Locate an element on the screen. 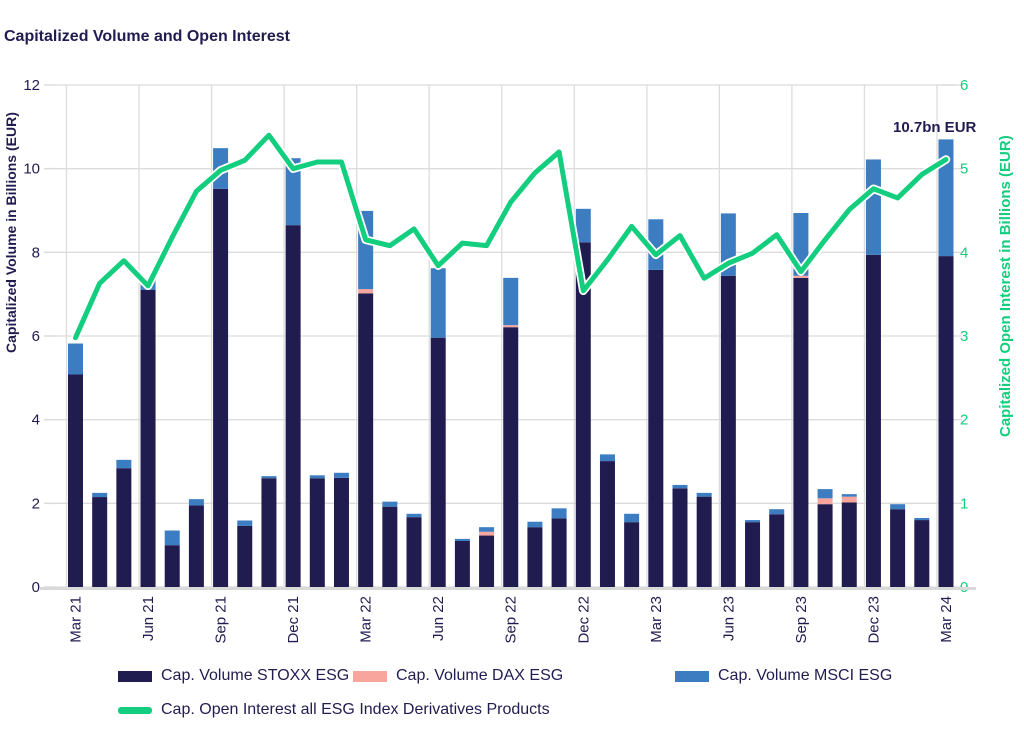  x-tick-label: Mar 22 is located at coordinates (366, 619).